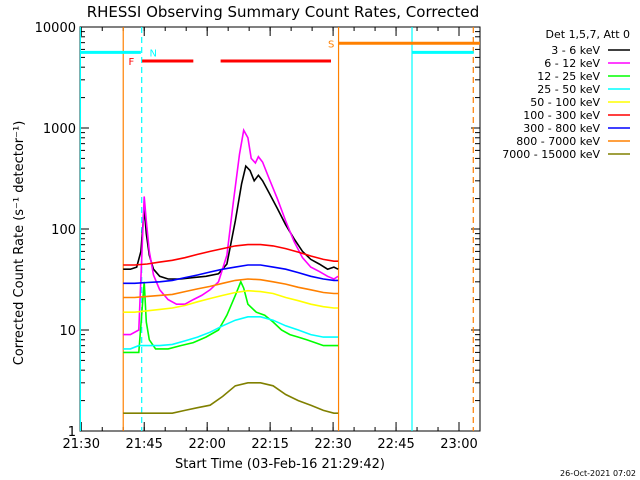 Image resolution: width=640 pixels, height=480 pixels. I want to click on y-tick-label: 10000, so click(55, 28).